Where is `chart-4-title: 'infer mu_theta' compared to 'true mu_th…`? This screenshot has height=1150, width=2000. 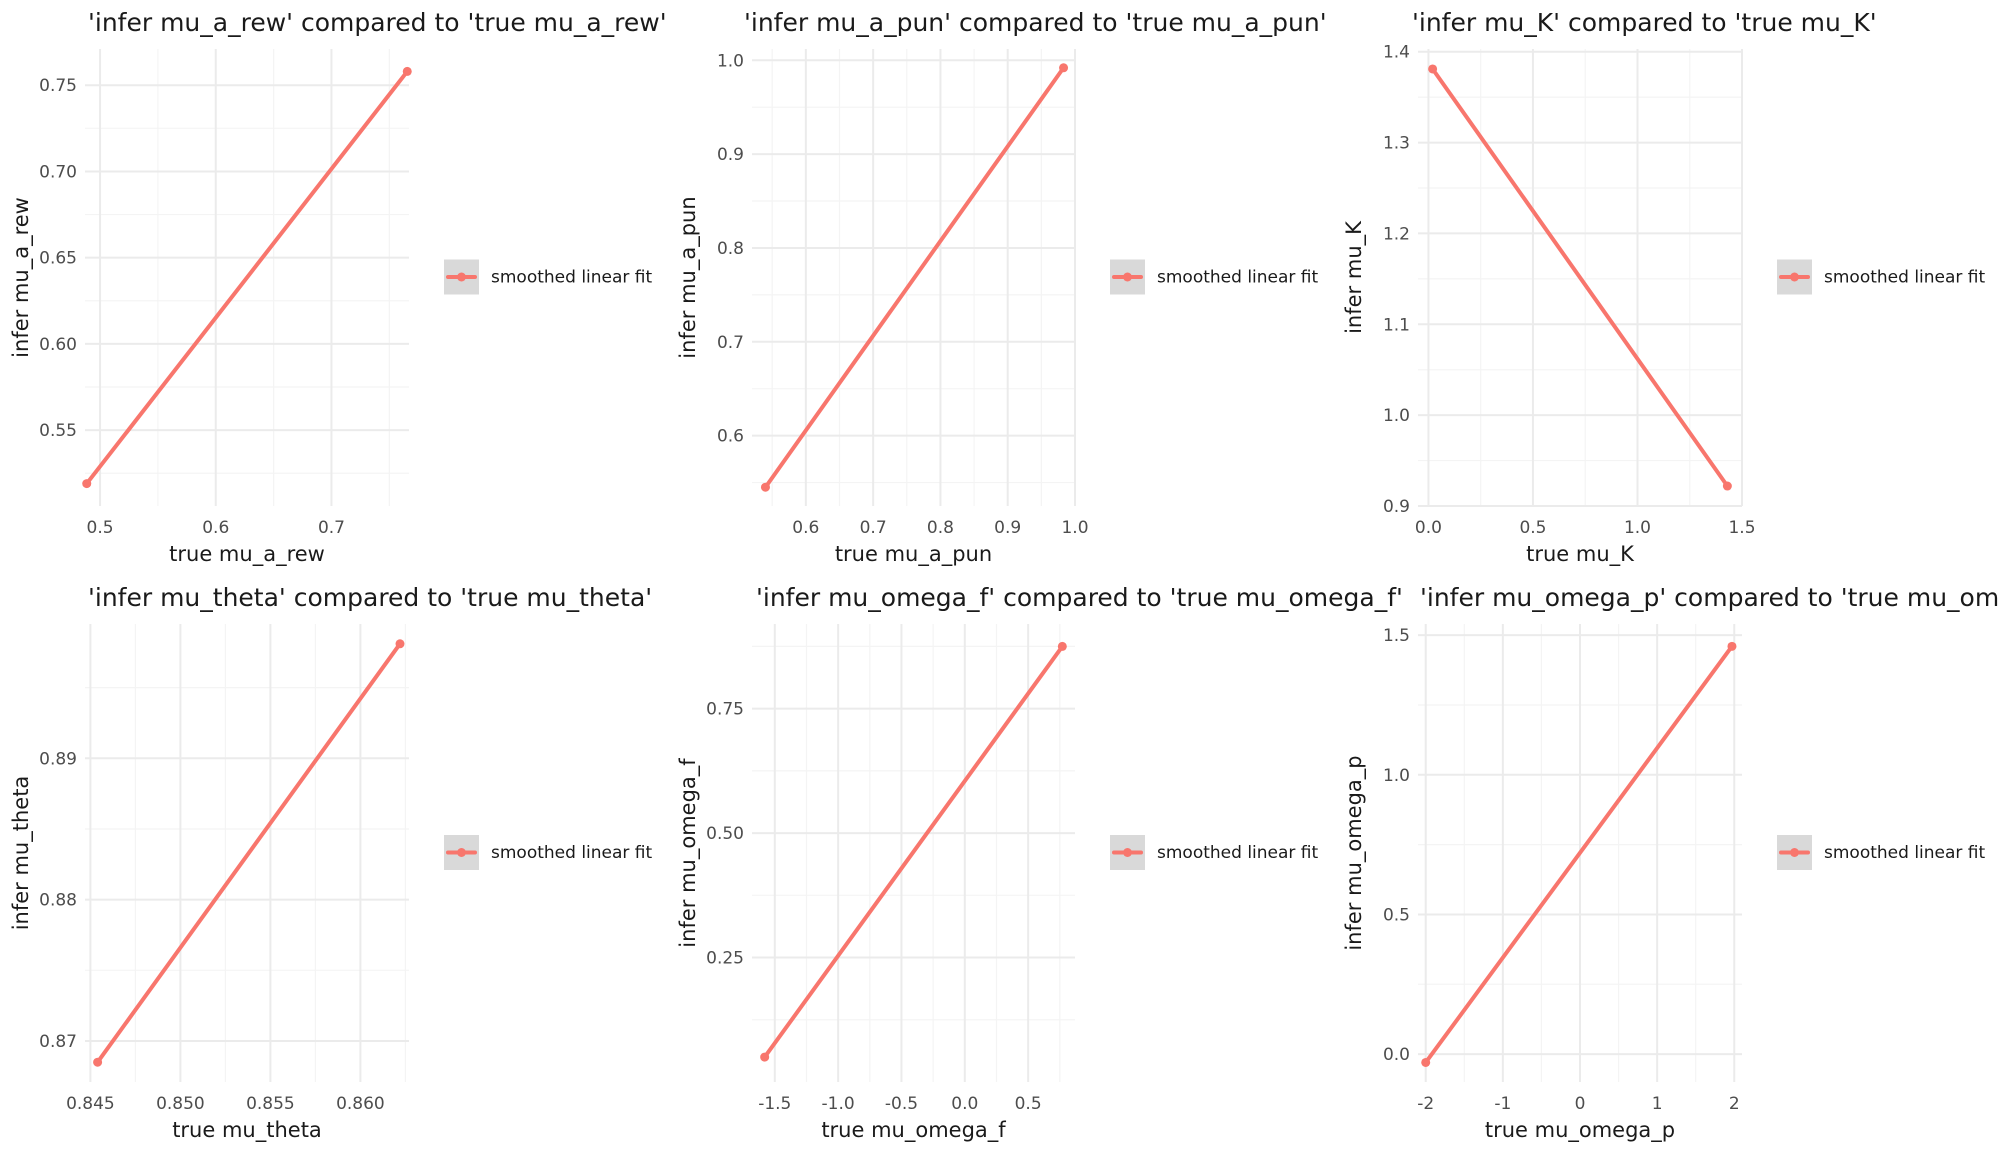
chart-4-title: 'infer mu_theta' compared to 'true mu_th… is located at coordinates (370, 597).